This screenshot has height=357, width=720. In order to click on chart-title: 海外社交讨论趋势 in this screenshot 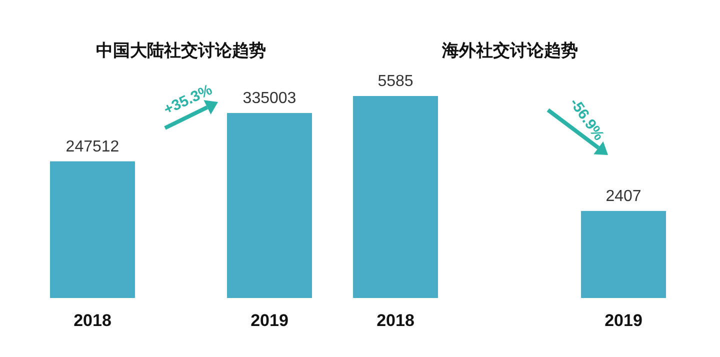, I will do `click(509, 50)`.